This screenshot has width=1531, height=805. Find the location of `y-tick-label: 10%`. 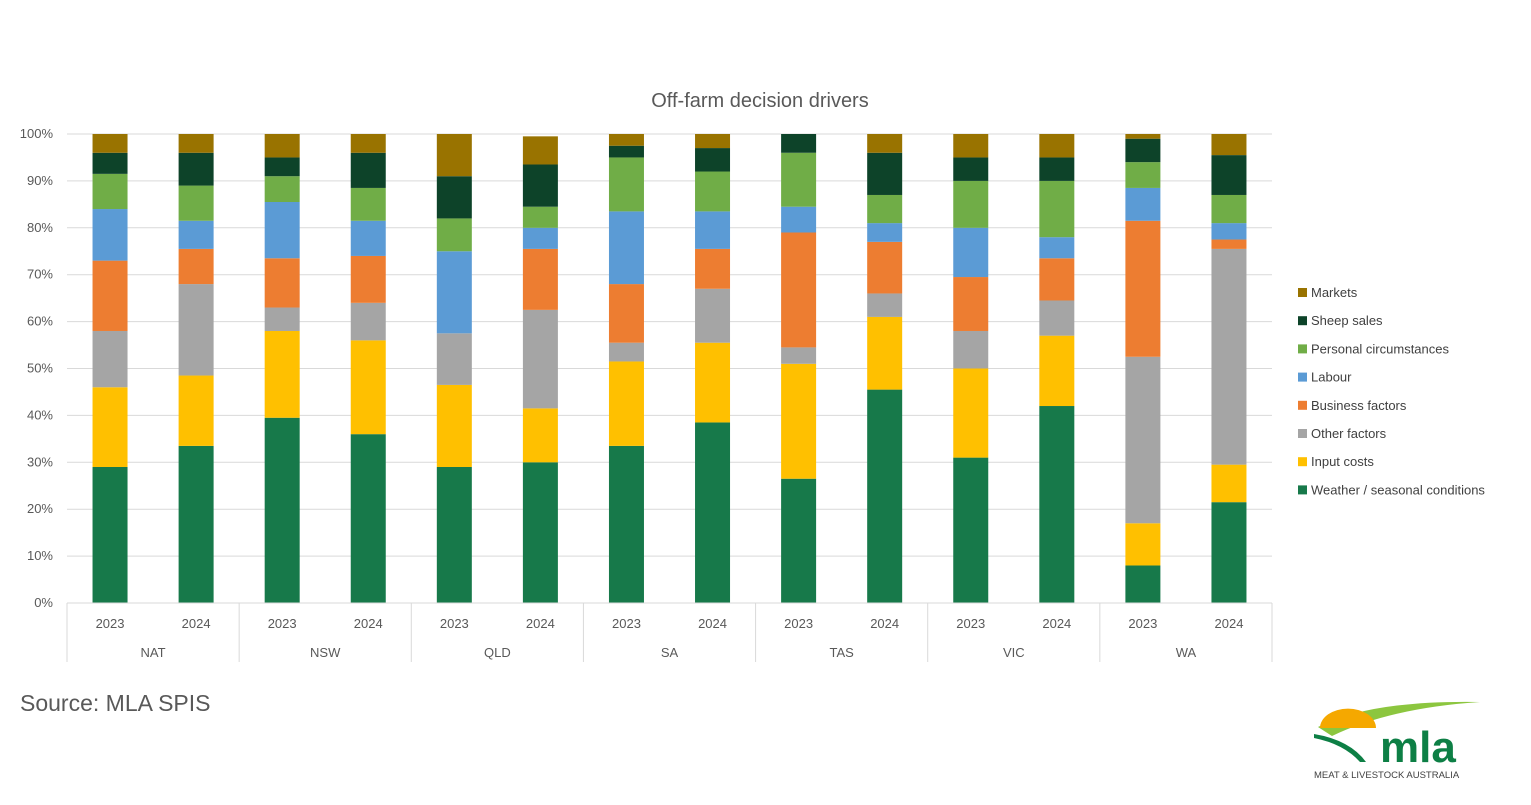

y-tick-label: 10% is located at coordinates (40, 555).